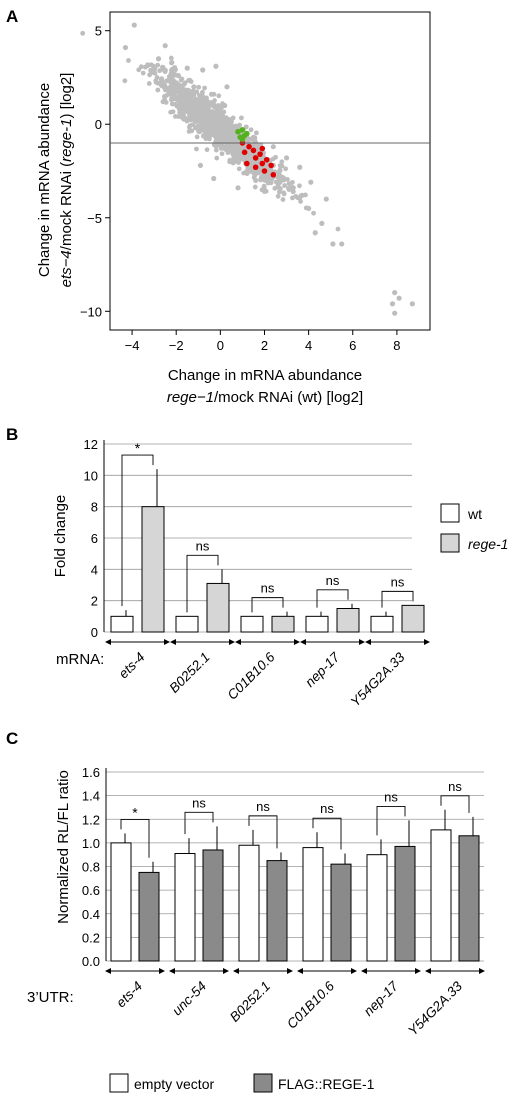 Image resolution: width=520 pixels, height=1099 pixels. Describe the element at coordinates (98, 124) in the screenshot. I see `a-ytick-label: 0` at that location.